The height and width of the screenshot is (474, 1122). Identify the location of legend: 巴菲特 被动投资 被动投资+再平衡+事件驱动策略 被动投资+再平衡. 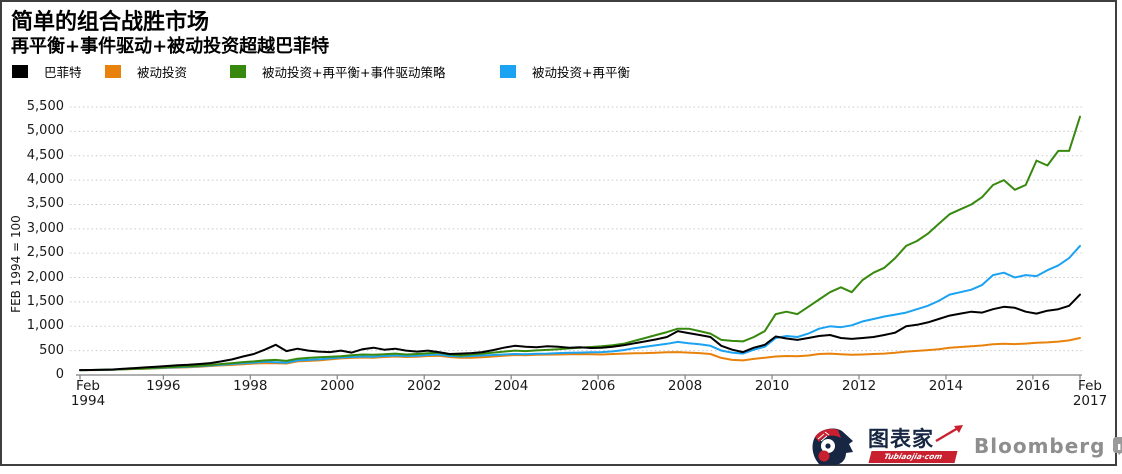
(558, 72).